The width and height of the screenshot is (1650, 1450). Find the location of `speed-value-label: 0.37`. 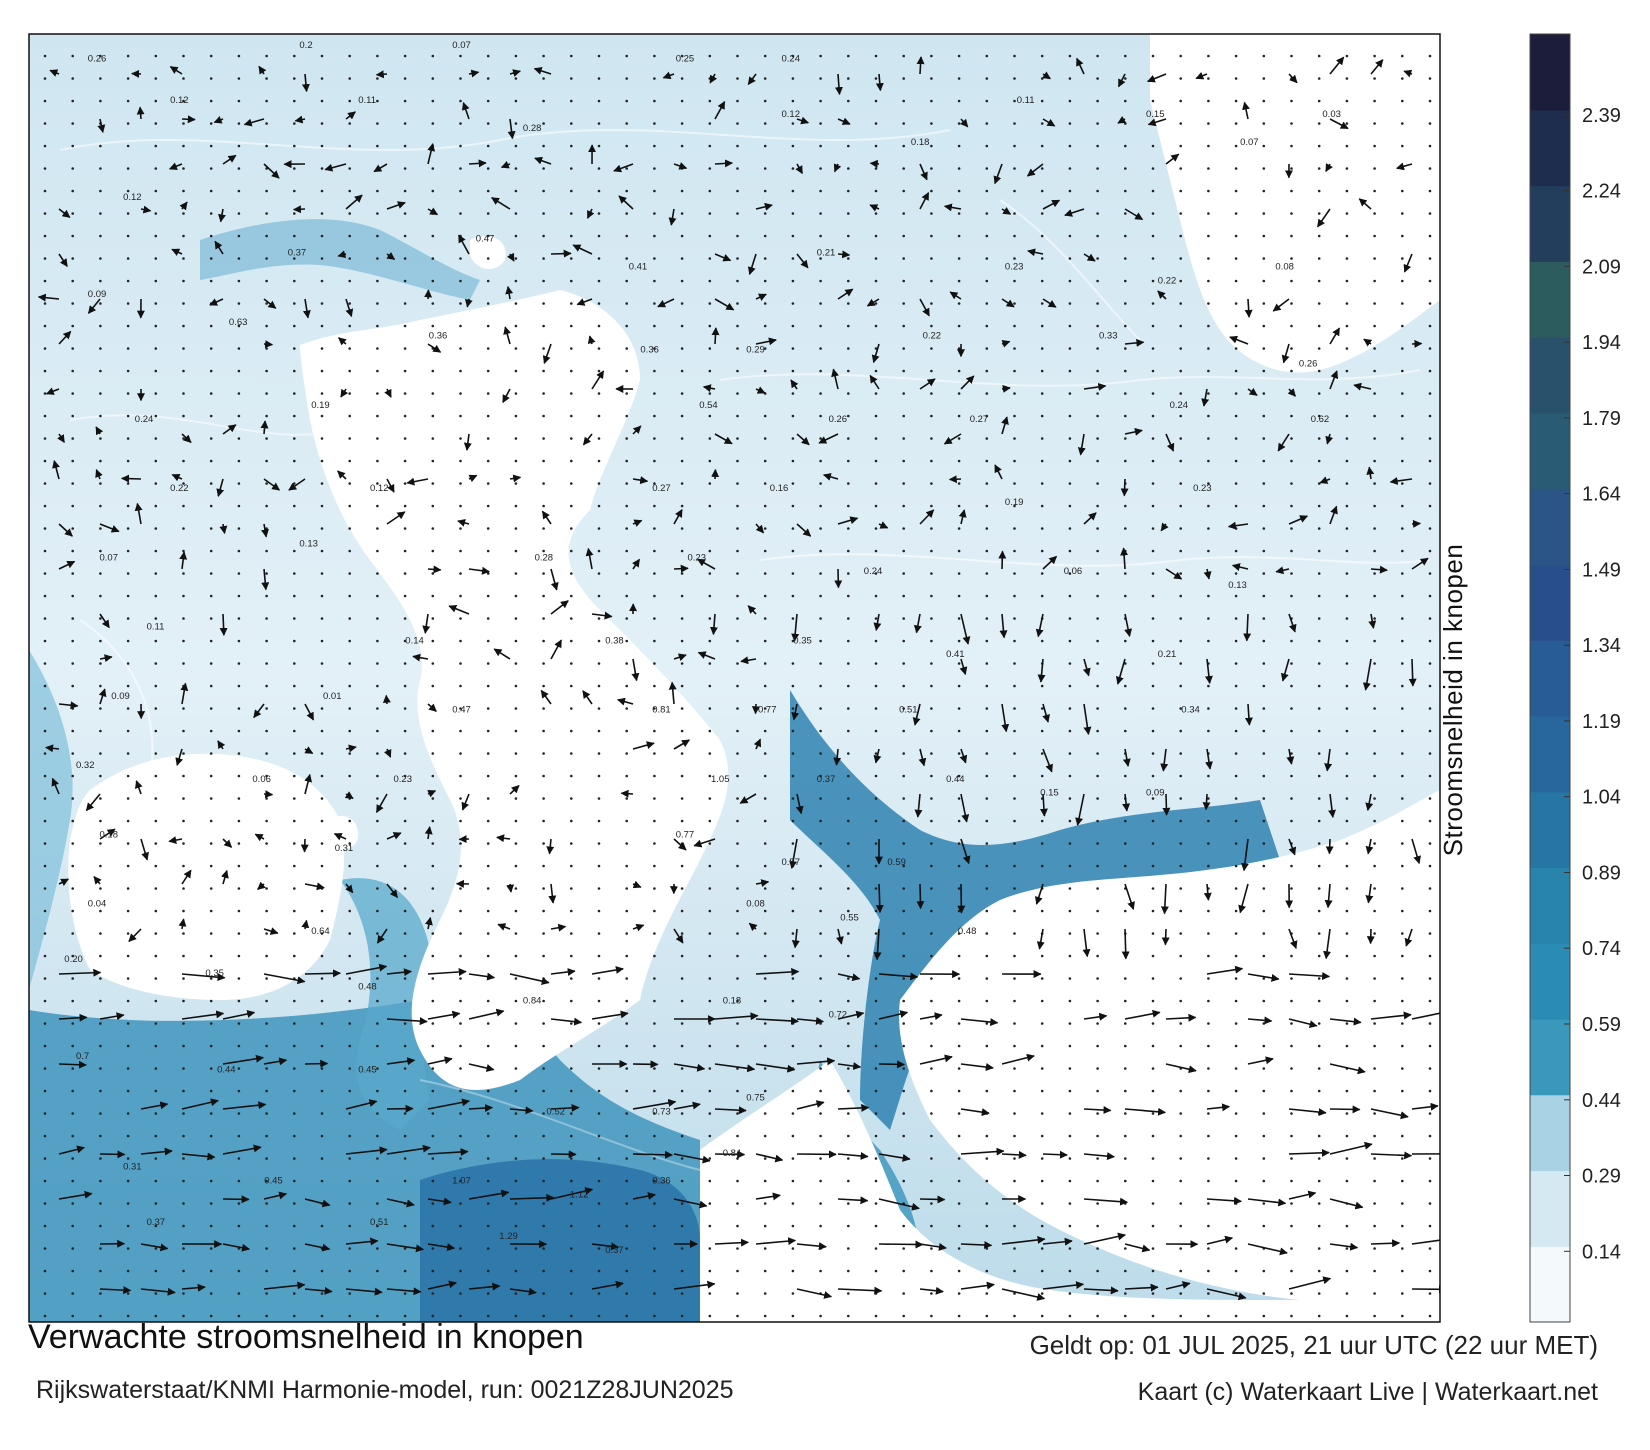

speed-value-label: 0.37 is located at coordinates (297, 253).